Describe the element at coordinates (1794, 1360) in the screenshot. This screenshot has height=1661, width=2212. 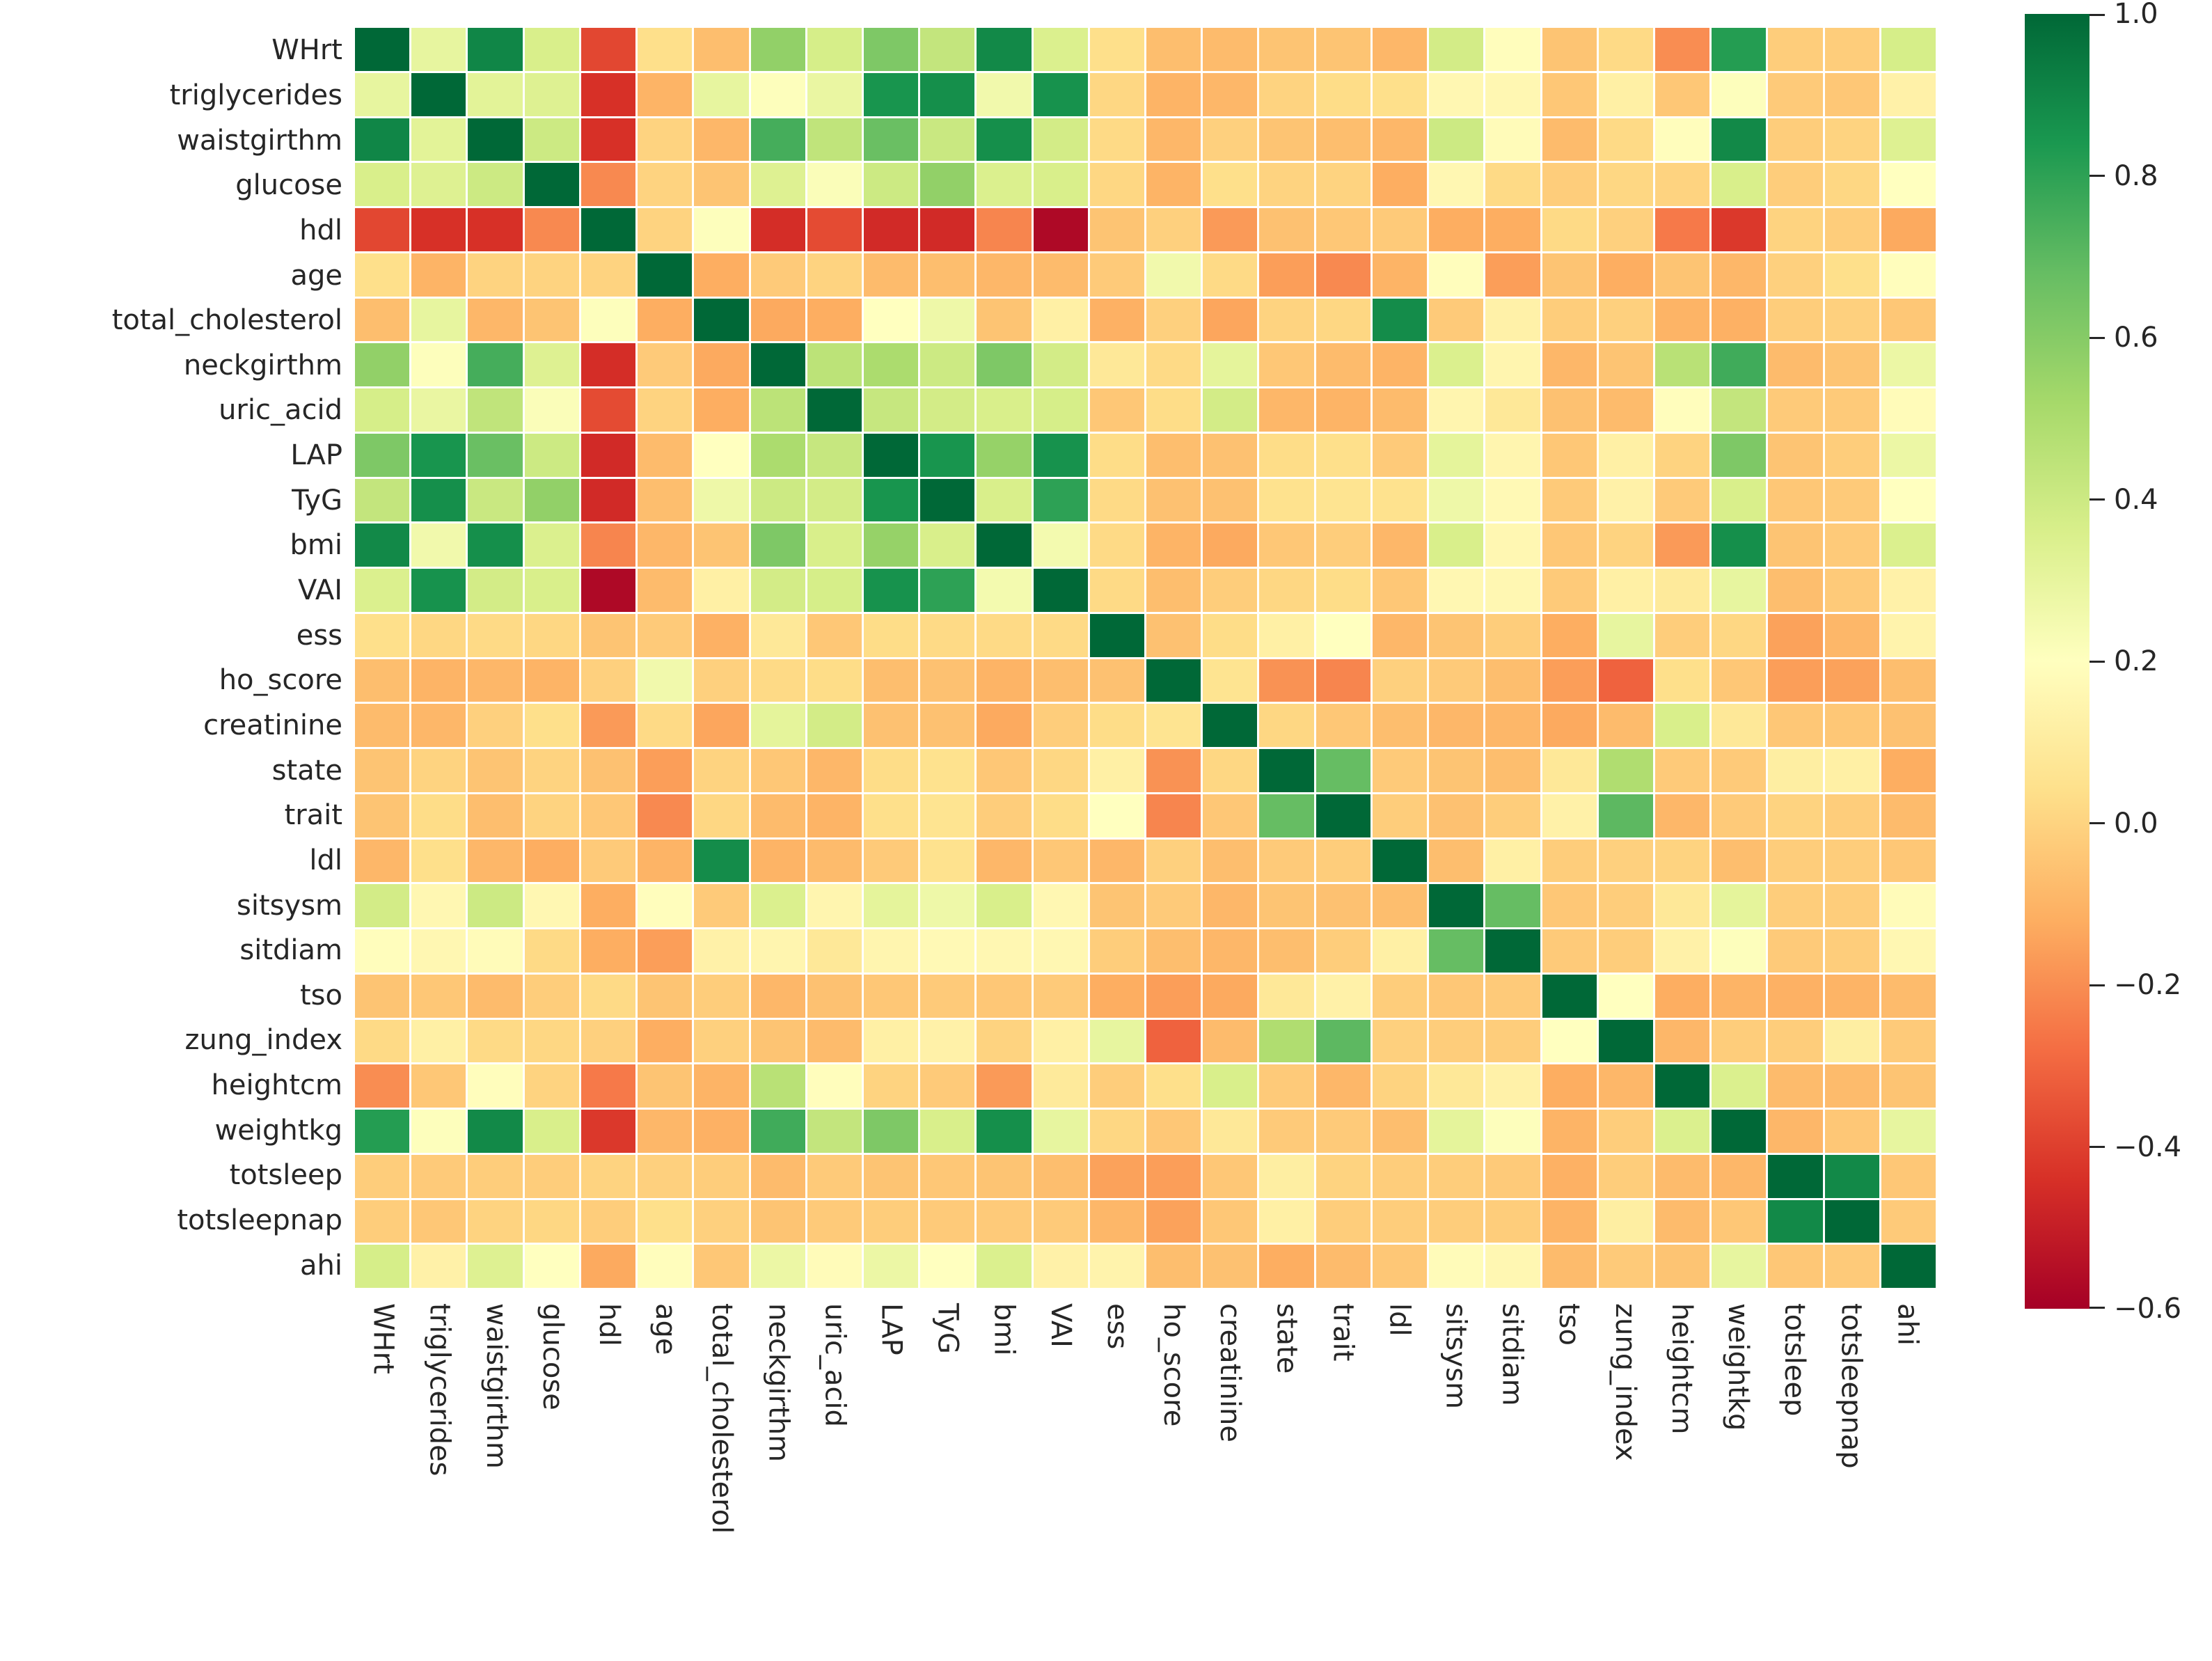
I see `x-tick-label: totsleep` at that location.